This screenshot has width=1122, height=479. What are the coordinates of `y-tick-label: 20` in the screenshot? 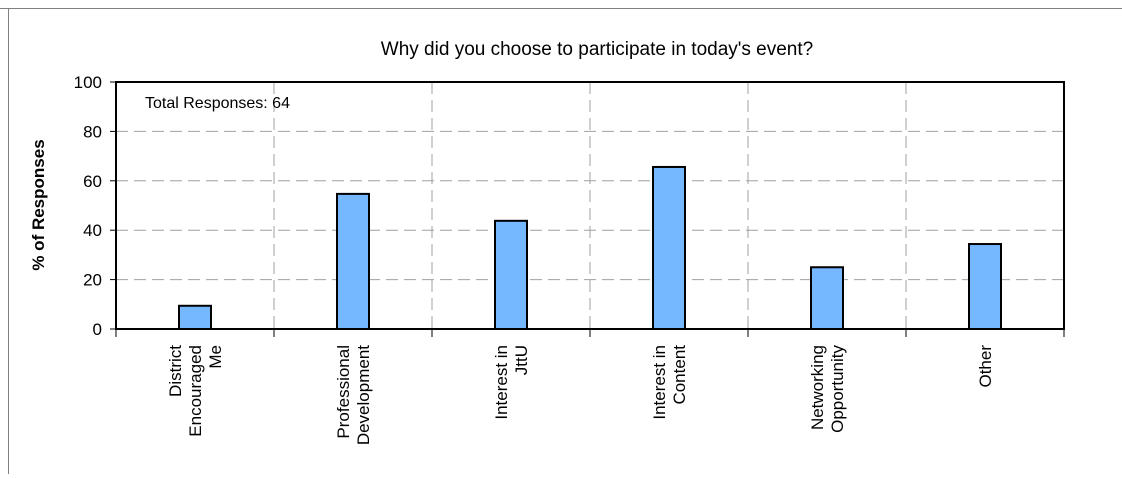 It's located at (92, 280).